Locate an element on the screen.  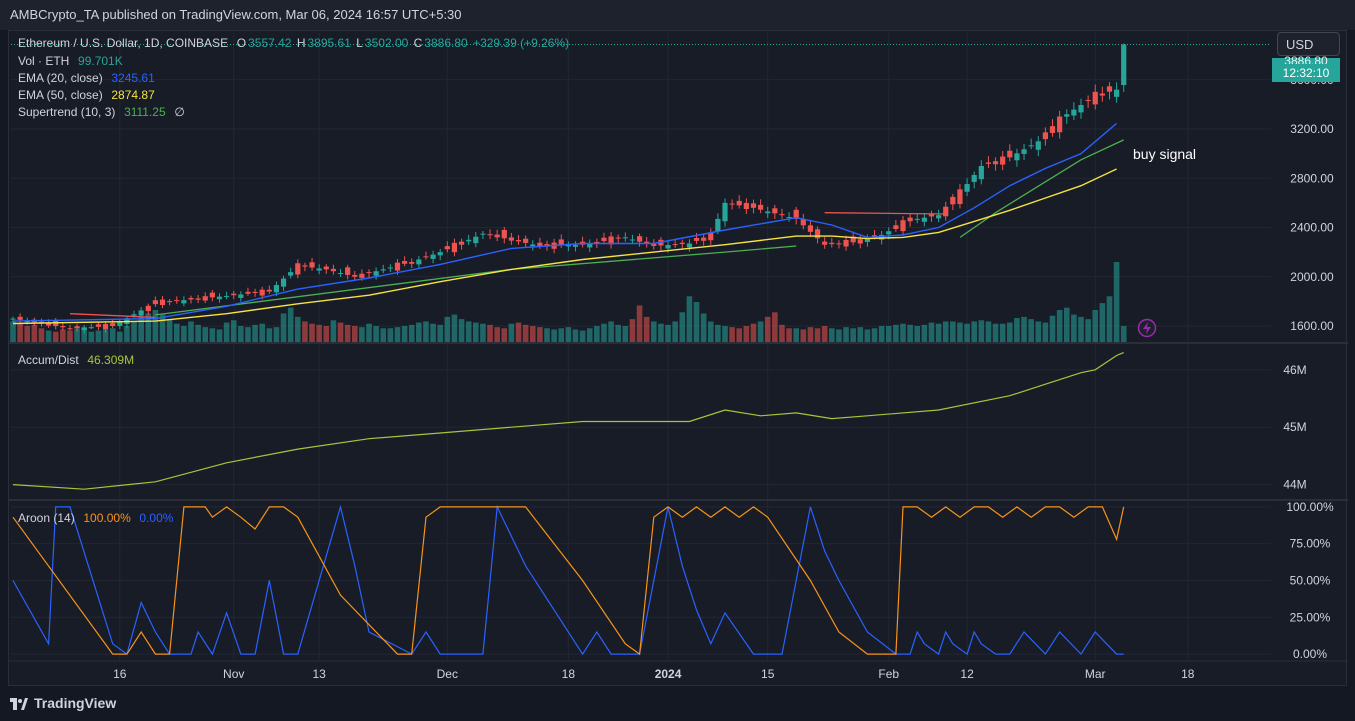
ad-axis-label: 46M is located at coordinates (1294, 370).